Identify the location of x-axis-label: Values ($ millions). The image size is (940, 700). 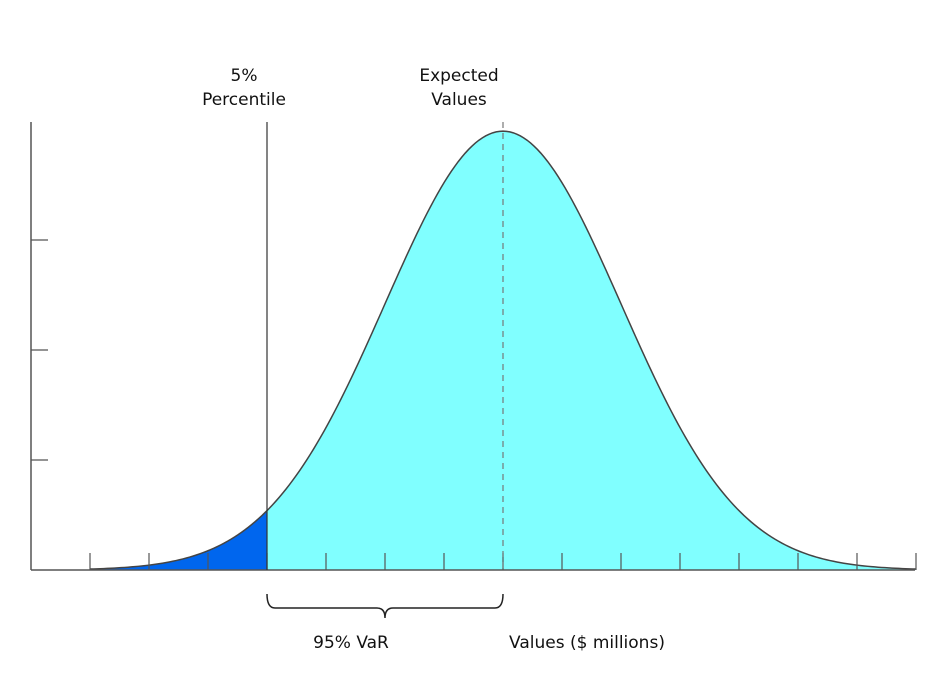
(587, 643).